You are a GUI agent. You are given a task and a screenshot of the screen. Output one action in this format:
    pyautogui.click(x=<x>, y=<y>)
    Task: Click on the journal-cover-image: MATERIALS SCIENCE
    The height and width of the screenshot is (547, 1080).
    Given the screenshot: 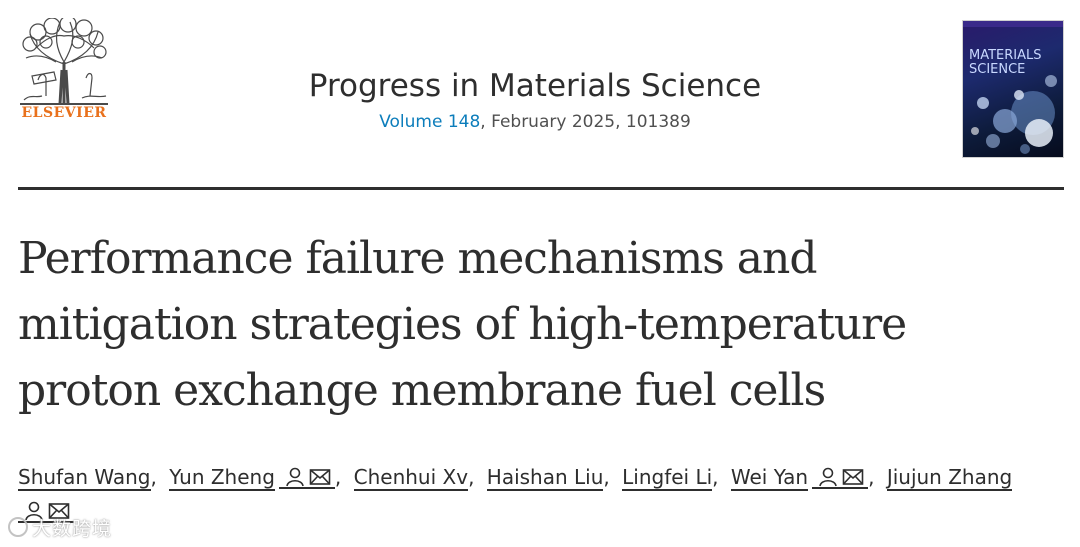 What is the action you would take?
    pyautogui.click(x=1013, y=89)
    